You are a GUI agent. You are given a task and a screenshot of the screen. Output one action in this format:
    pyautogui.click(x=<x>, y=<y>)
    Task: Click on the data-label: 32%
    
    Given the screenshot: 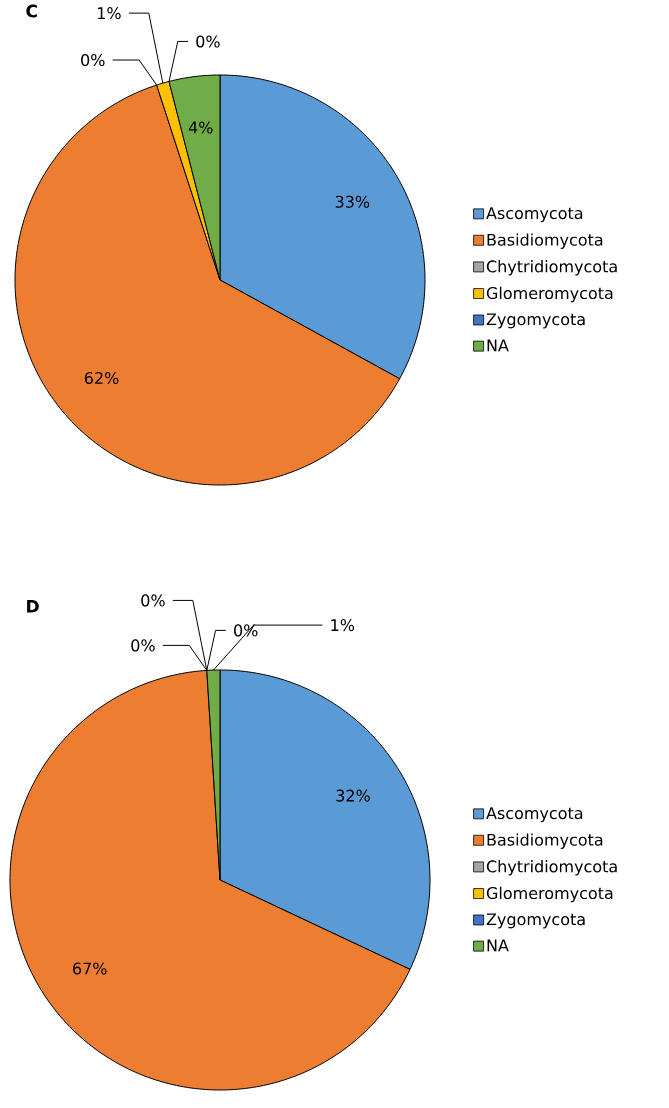 What is the action you would take?
    pyautogui.click(x=353, y=795)
    